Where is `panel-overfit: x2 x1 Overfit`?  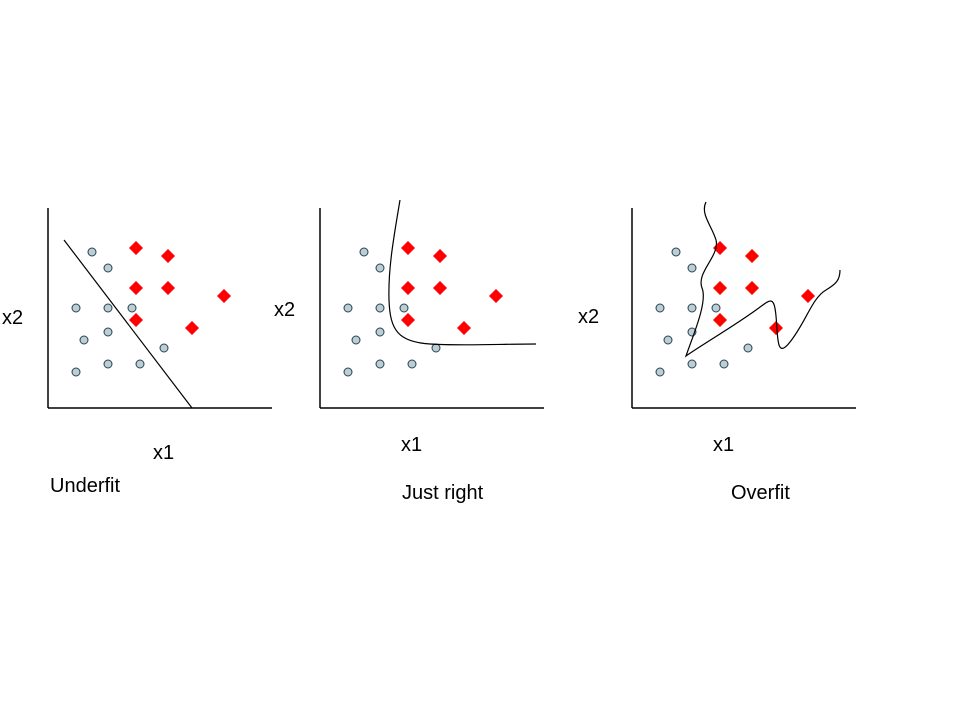 panel-overfit: x2 x1 Overfit is located at coordinates (717, 352).